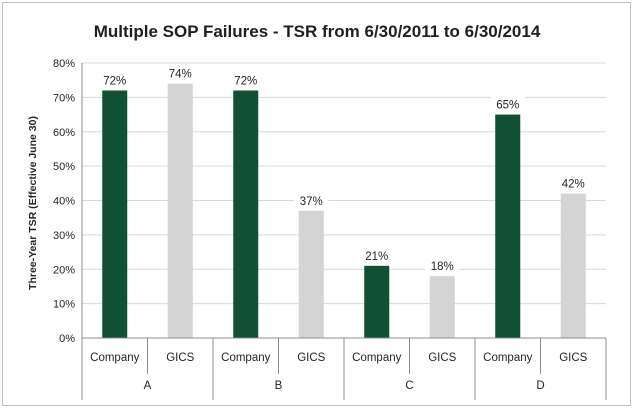 The image size is (635, 410). What do you see at coordinates (148, 386) in the screenshot?
I see `x-group-label: A` at bounding box center [148, 386].